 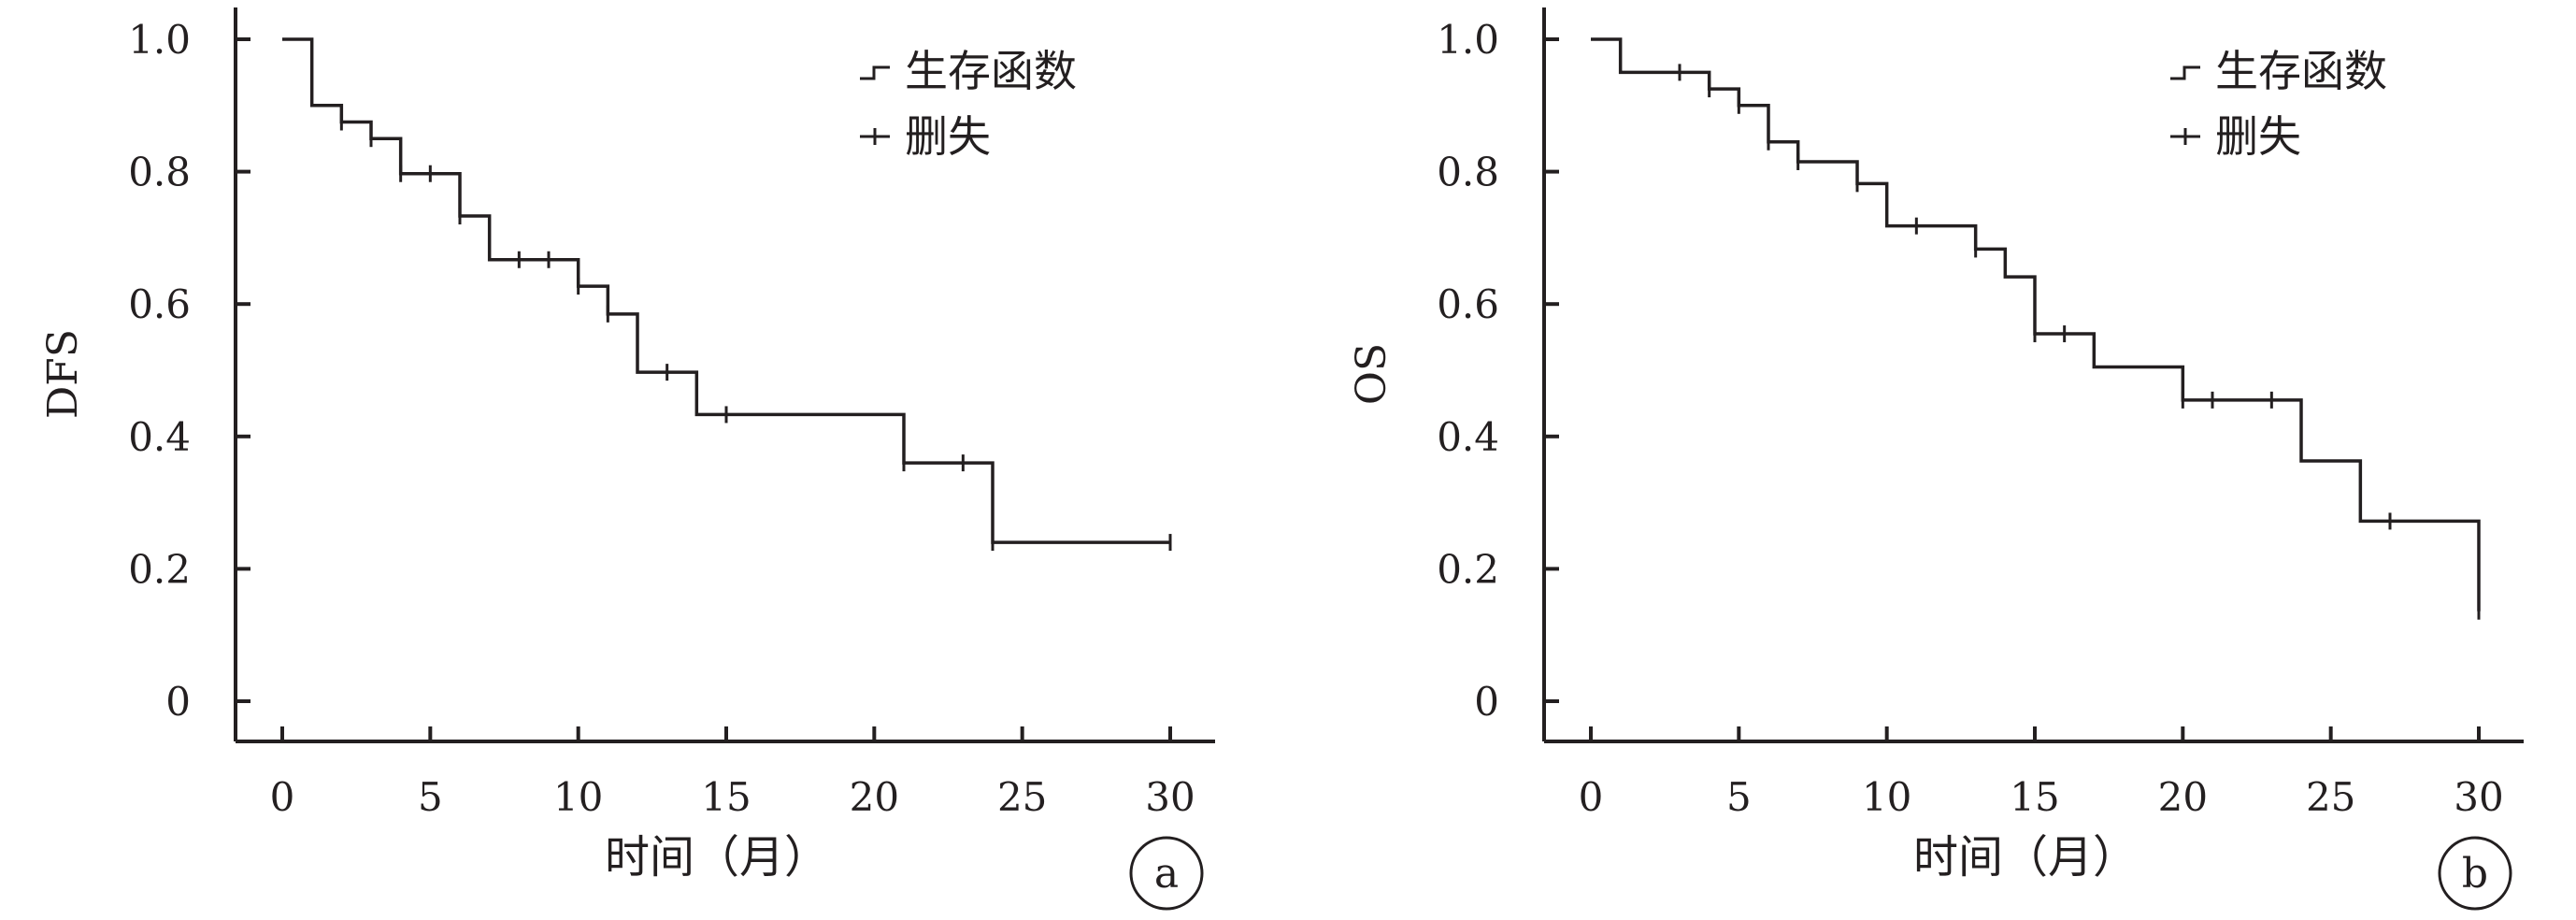 I want to click on panel-label: a, so click(x=1166, y=874).